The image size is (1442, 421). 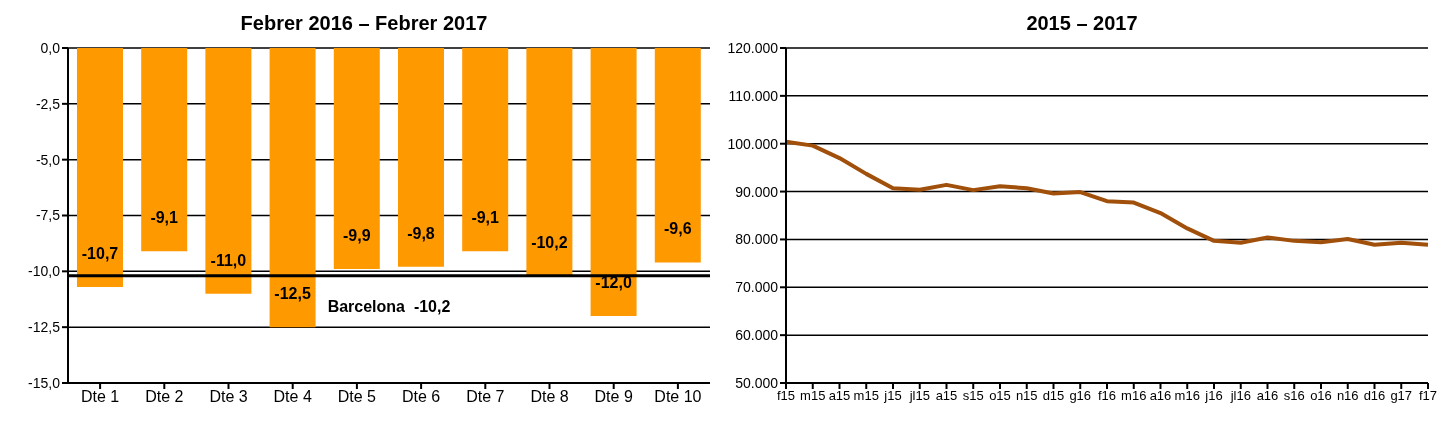 I want to click on y-tick-label: -10,0, so click(x=44, y=271).